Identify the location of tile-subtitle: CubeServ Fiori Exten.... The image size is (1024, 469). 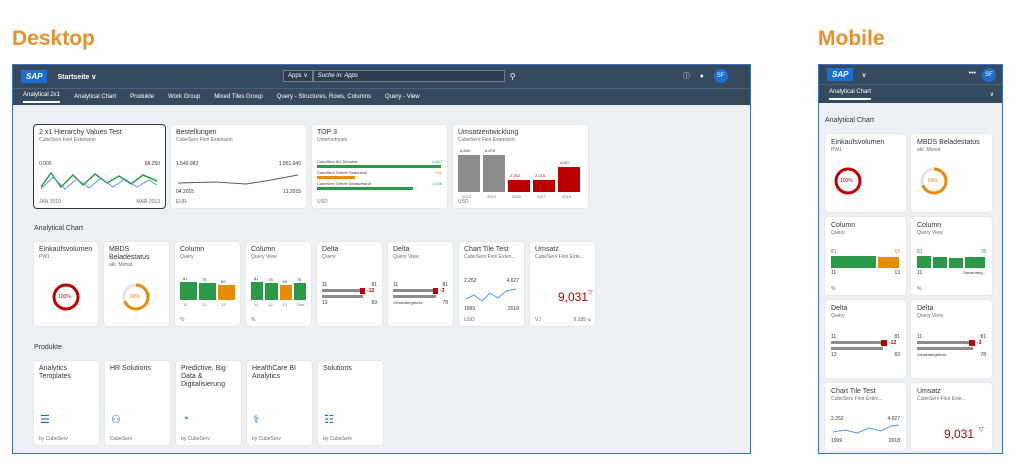
(857, 399).